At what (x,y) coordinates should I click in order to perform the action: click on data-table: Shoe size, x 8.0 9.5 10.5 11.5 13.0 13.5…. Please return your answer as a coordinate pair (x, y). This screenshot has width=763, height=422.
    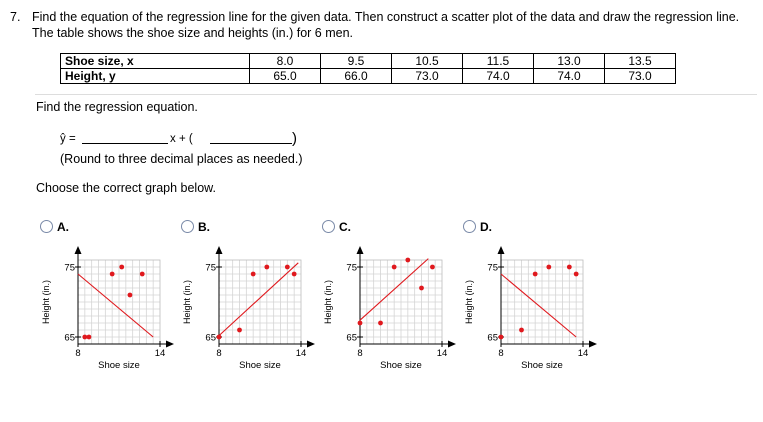
    Looking at the image, I should click on (368, 68).